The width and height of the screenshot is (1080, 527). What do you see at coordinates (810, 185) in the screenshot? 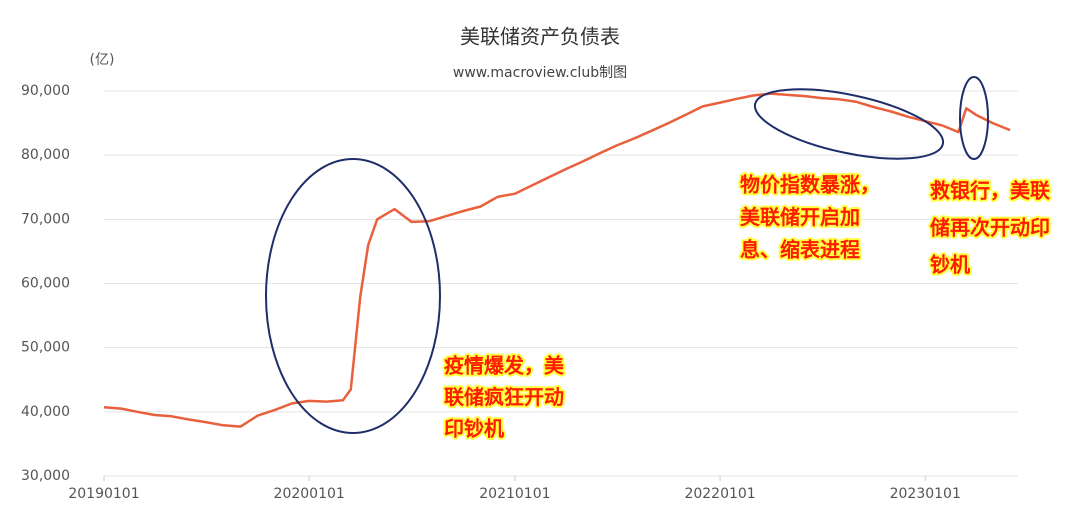
I see `annotation-text: 物价指数暴涨，` at bounding box center [810, 185].